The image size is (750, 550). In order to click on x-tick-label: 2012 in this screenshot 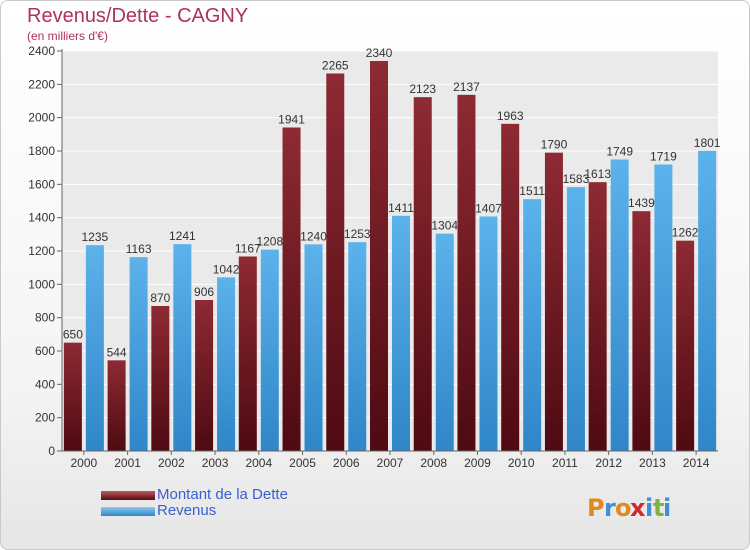, I will do `click(608, 463)`.